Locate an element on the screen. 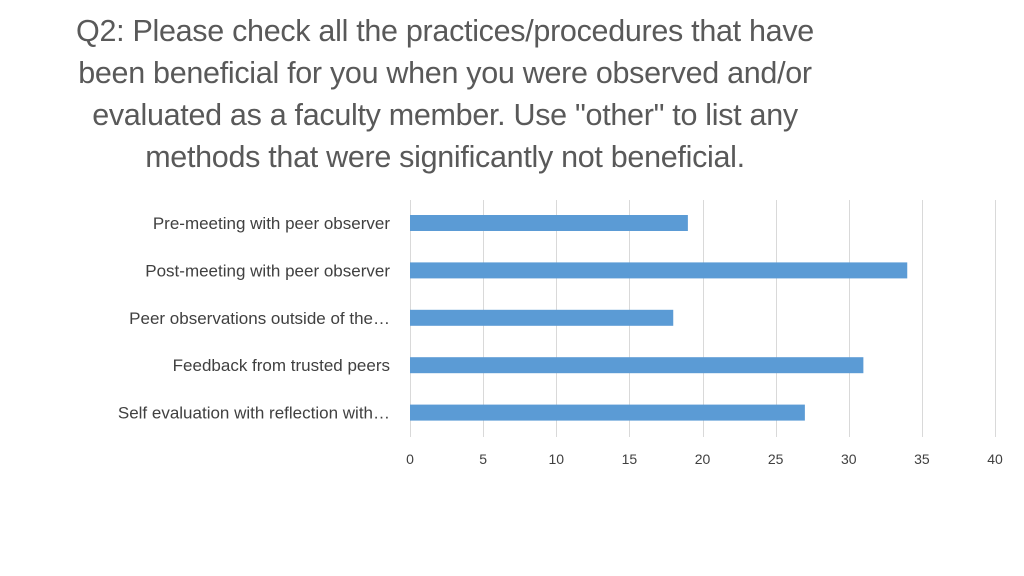  x-tick-label: 30 is located at coordinates (849, 459).